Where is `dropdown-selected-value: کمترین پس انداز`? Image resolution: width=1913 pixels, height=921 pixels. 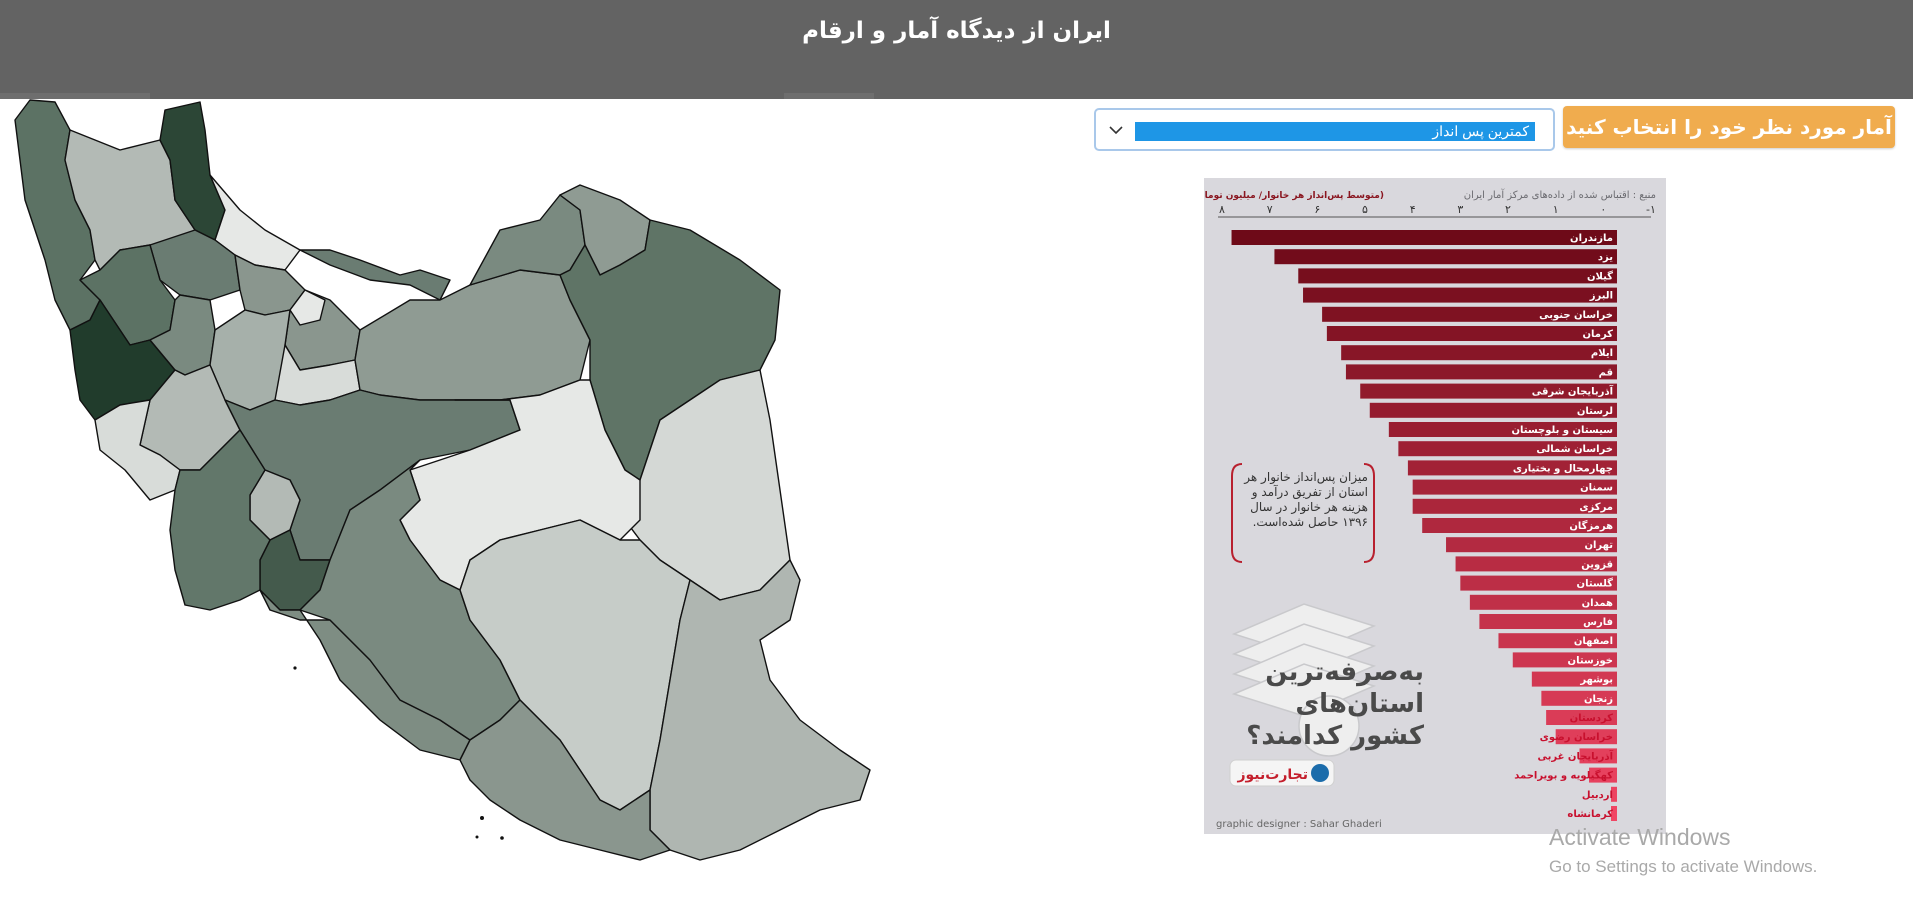
dropdown-selected-value: کمترین پس انداز is located at coordinates (1335, 131).